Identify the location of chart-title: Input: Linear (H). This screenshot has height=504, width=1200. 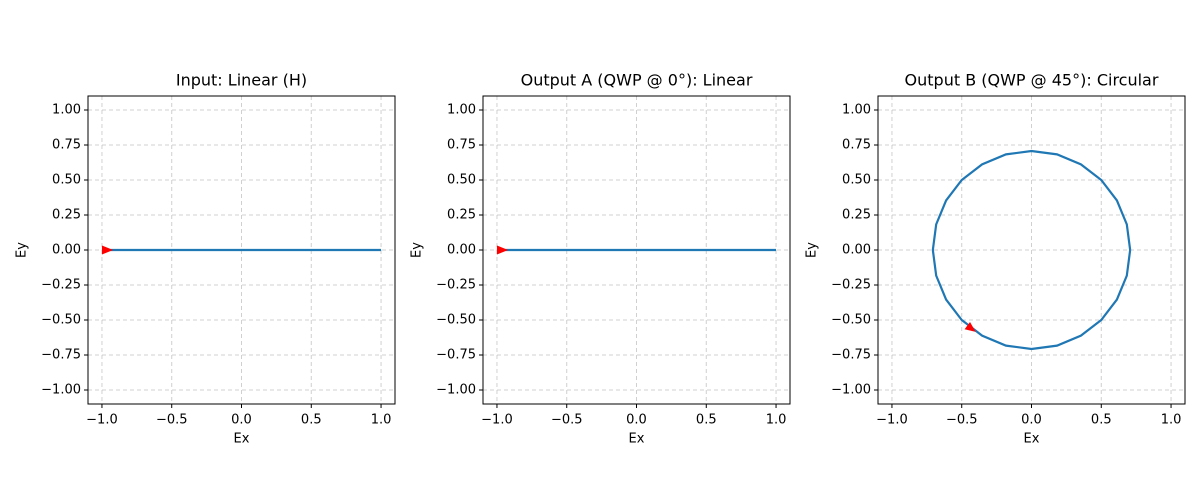
(241, 80).